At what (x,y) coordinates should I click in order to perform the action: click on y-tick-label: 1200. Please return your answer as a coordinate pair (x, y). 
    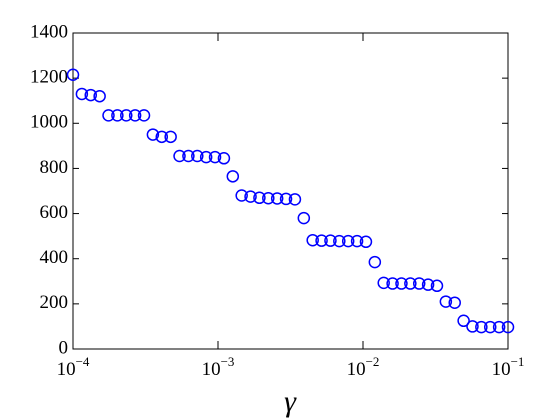
    Looking at the image, I should click on (49, 77).